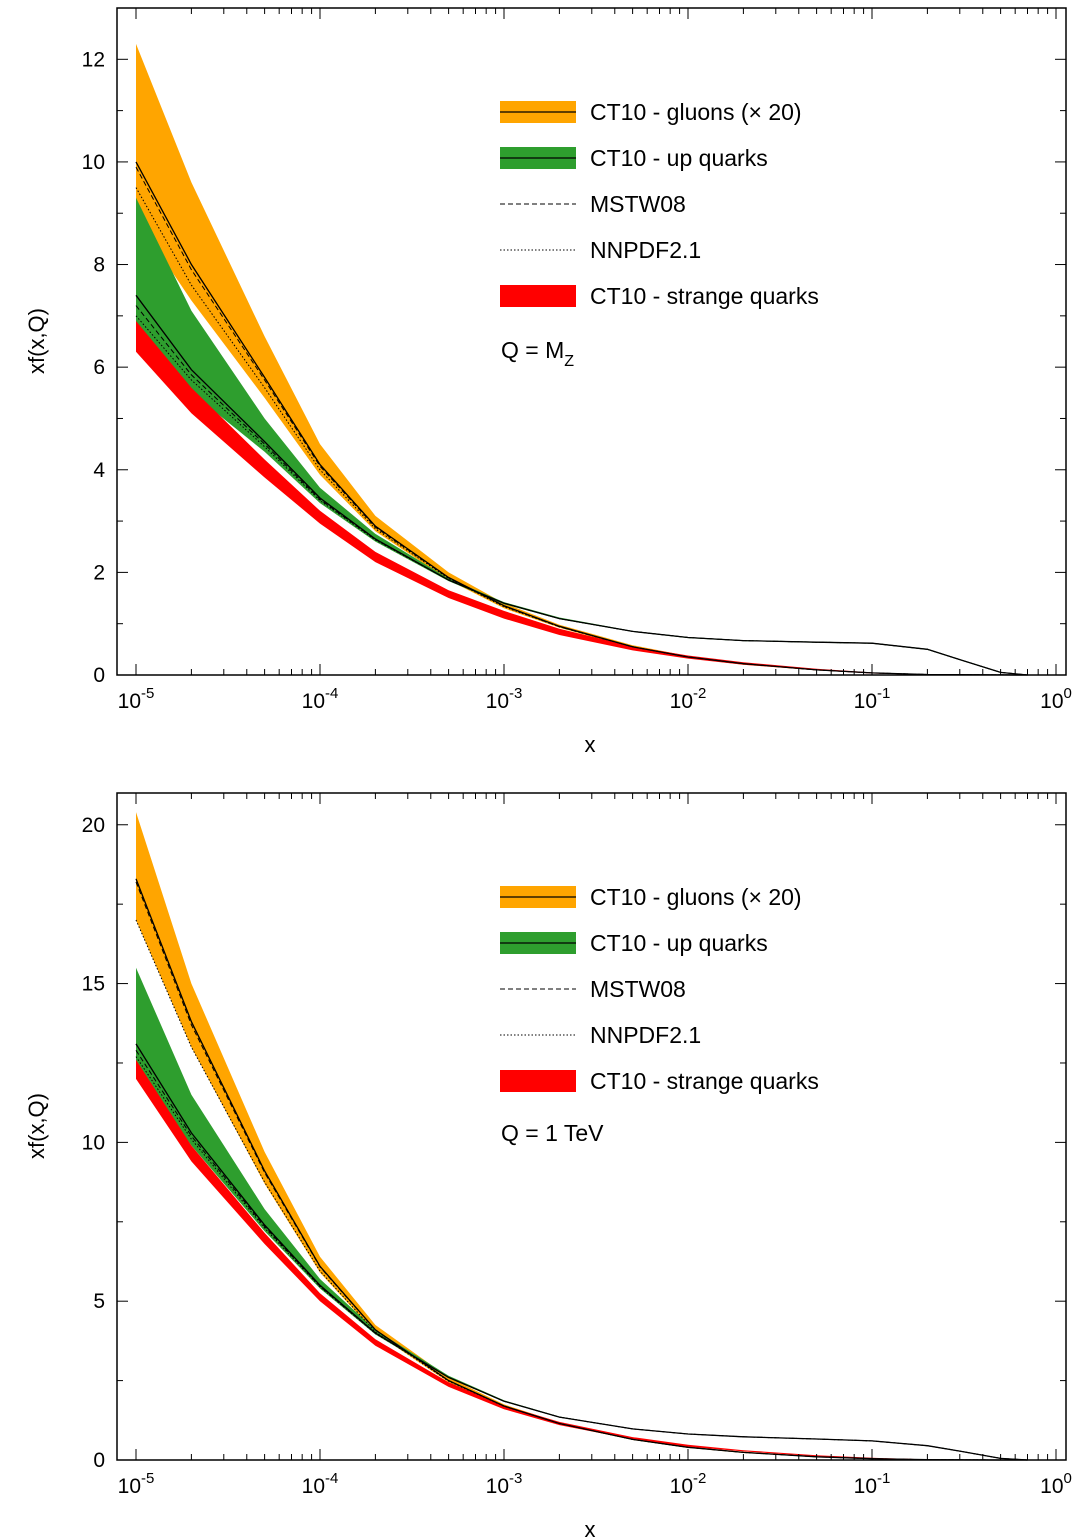  Describe the element at coordinates (93, 59) in the screenshot. I see `y-tick-label: 12` at that location.